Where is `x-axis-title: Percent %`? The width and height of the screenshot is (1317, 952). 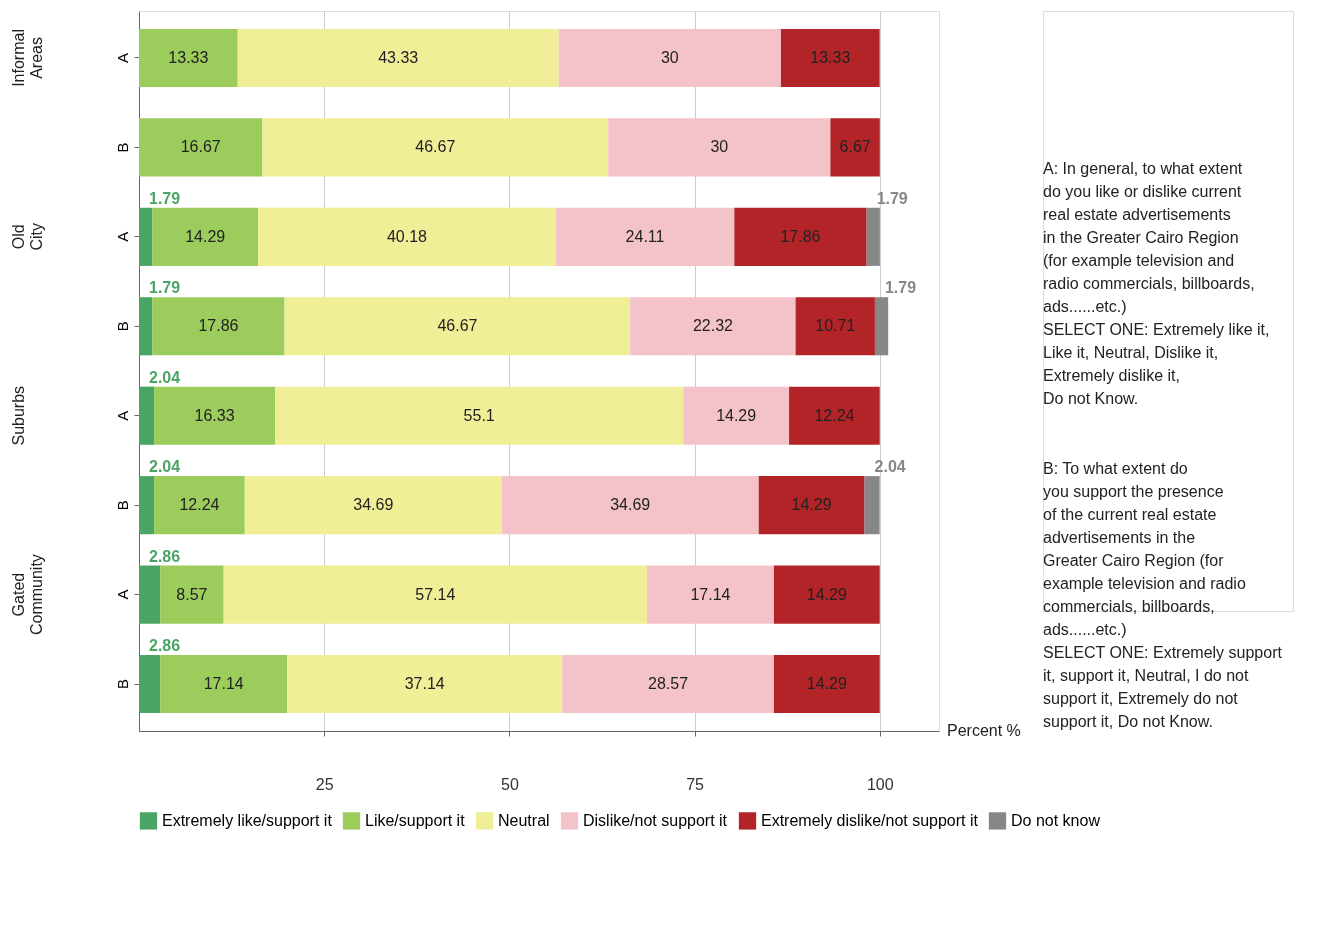
x-axis-title: Percent % is located at coordinates (984, 730).